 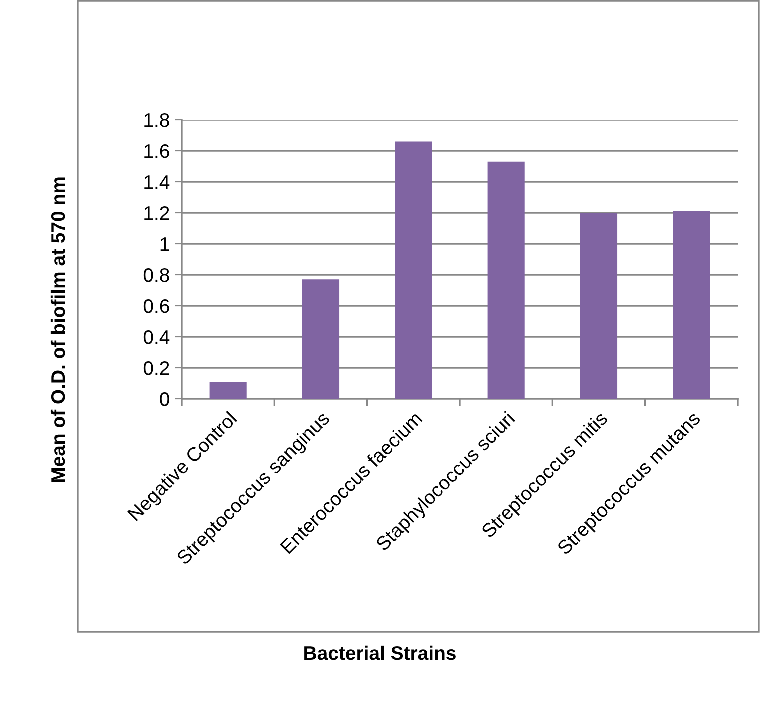 What do you see at coordinates (58, 330) in the screenshot?
I see `y-axis-title: Mean of O.D. of biofilm at 570 nm` at bounding box center [58, 330].